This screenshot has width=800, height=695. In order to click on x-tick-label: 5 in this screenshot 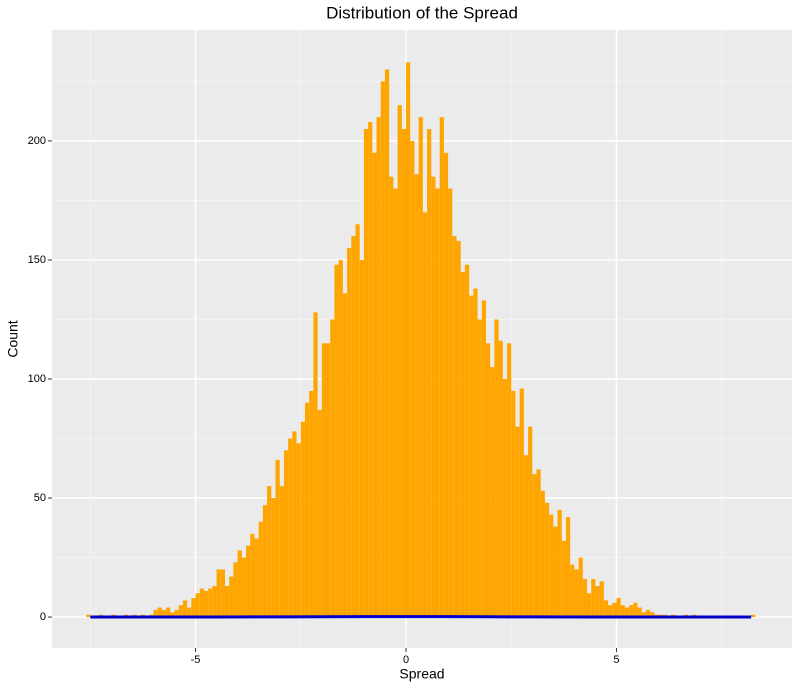, I will do `click(616, 660)`.